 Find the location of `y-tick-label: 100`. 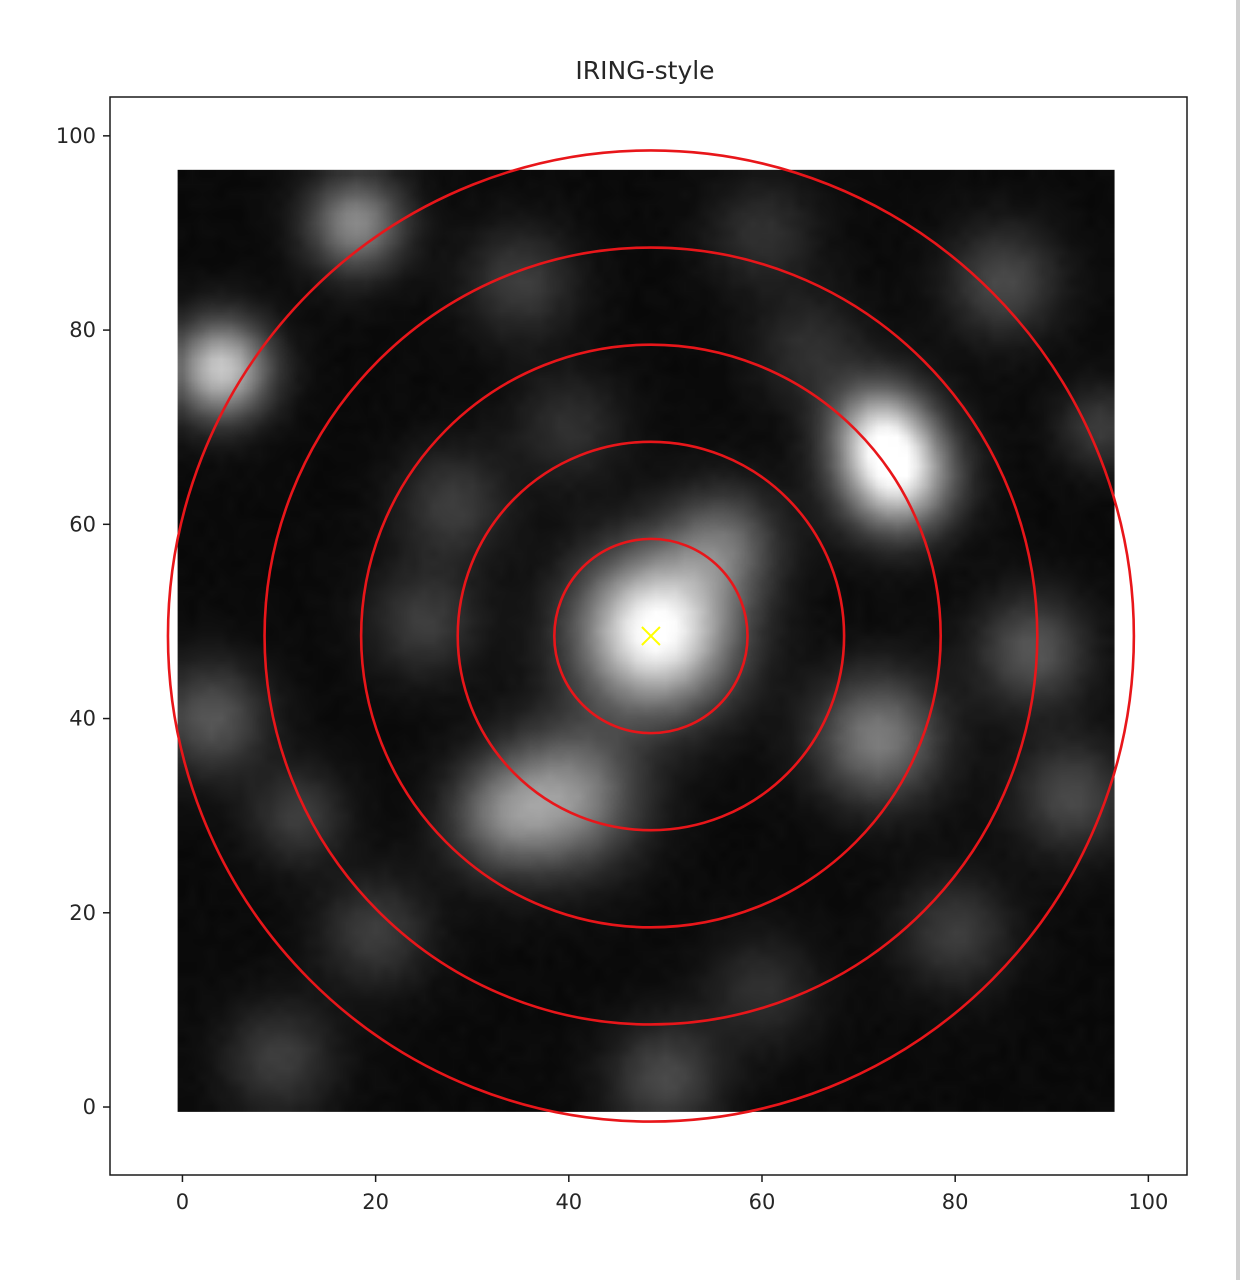

y-tick-label: 100 is located at coordinates (76, 136).